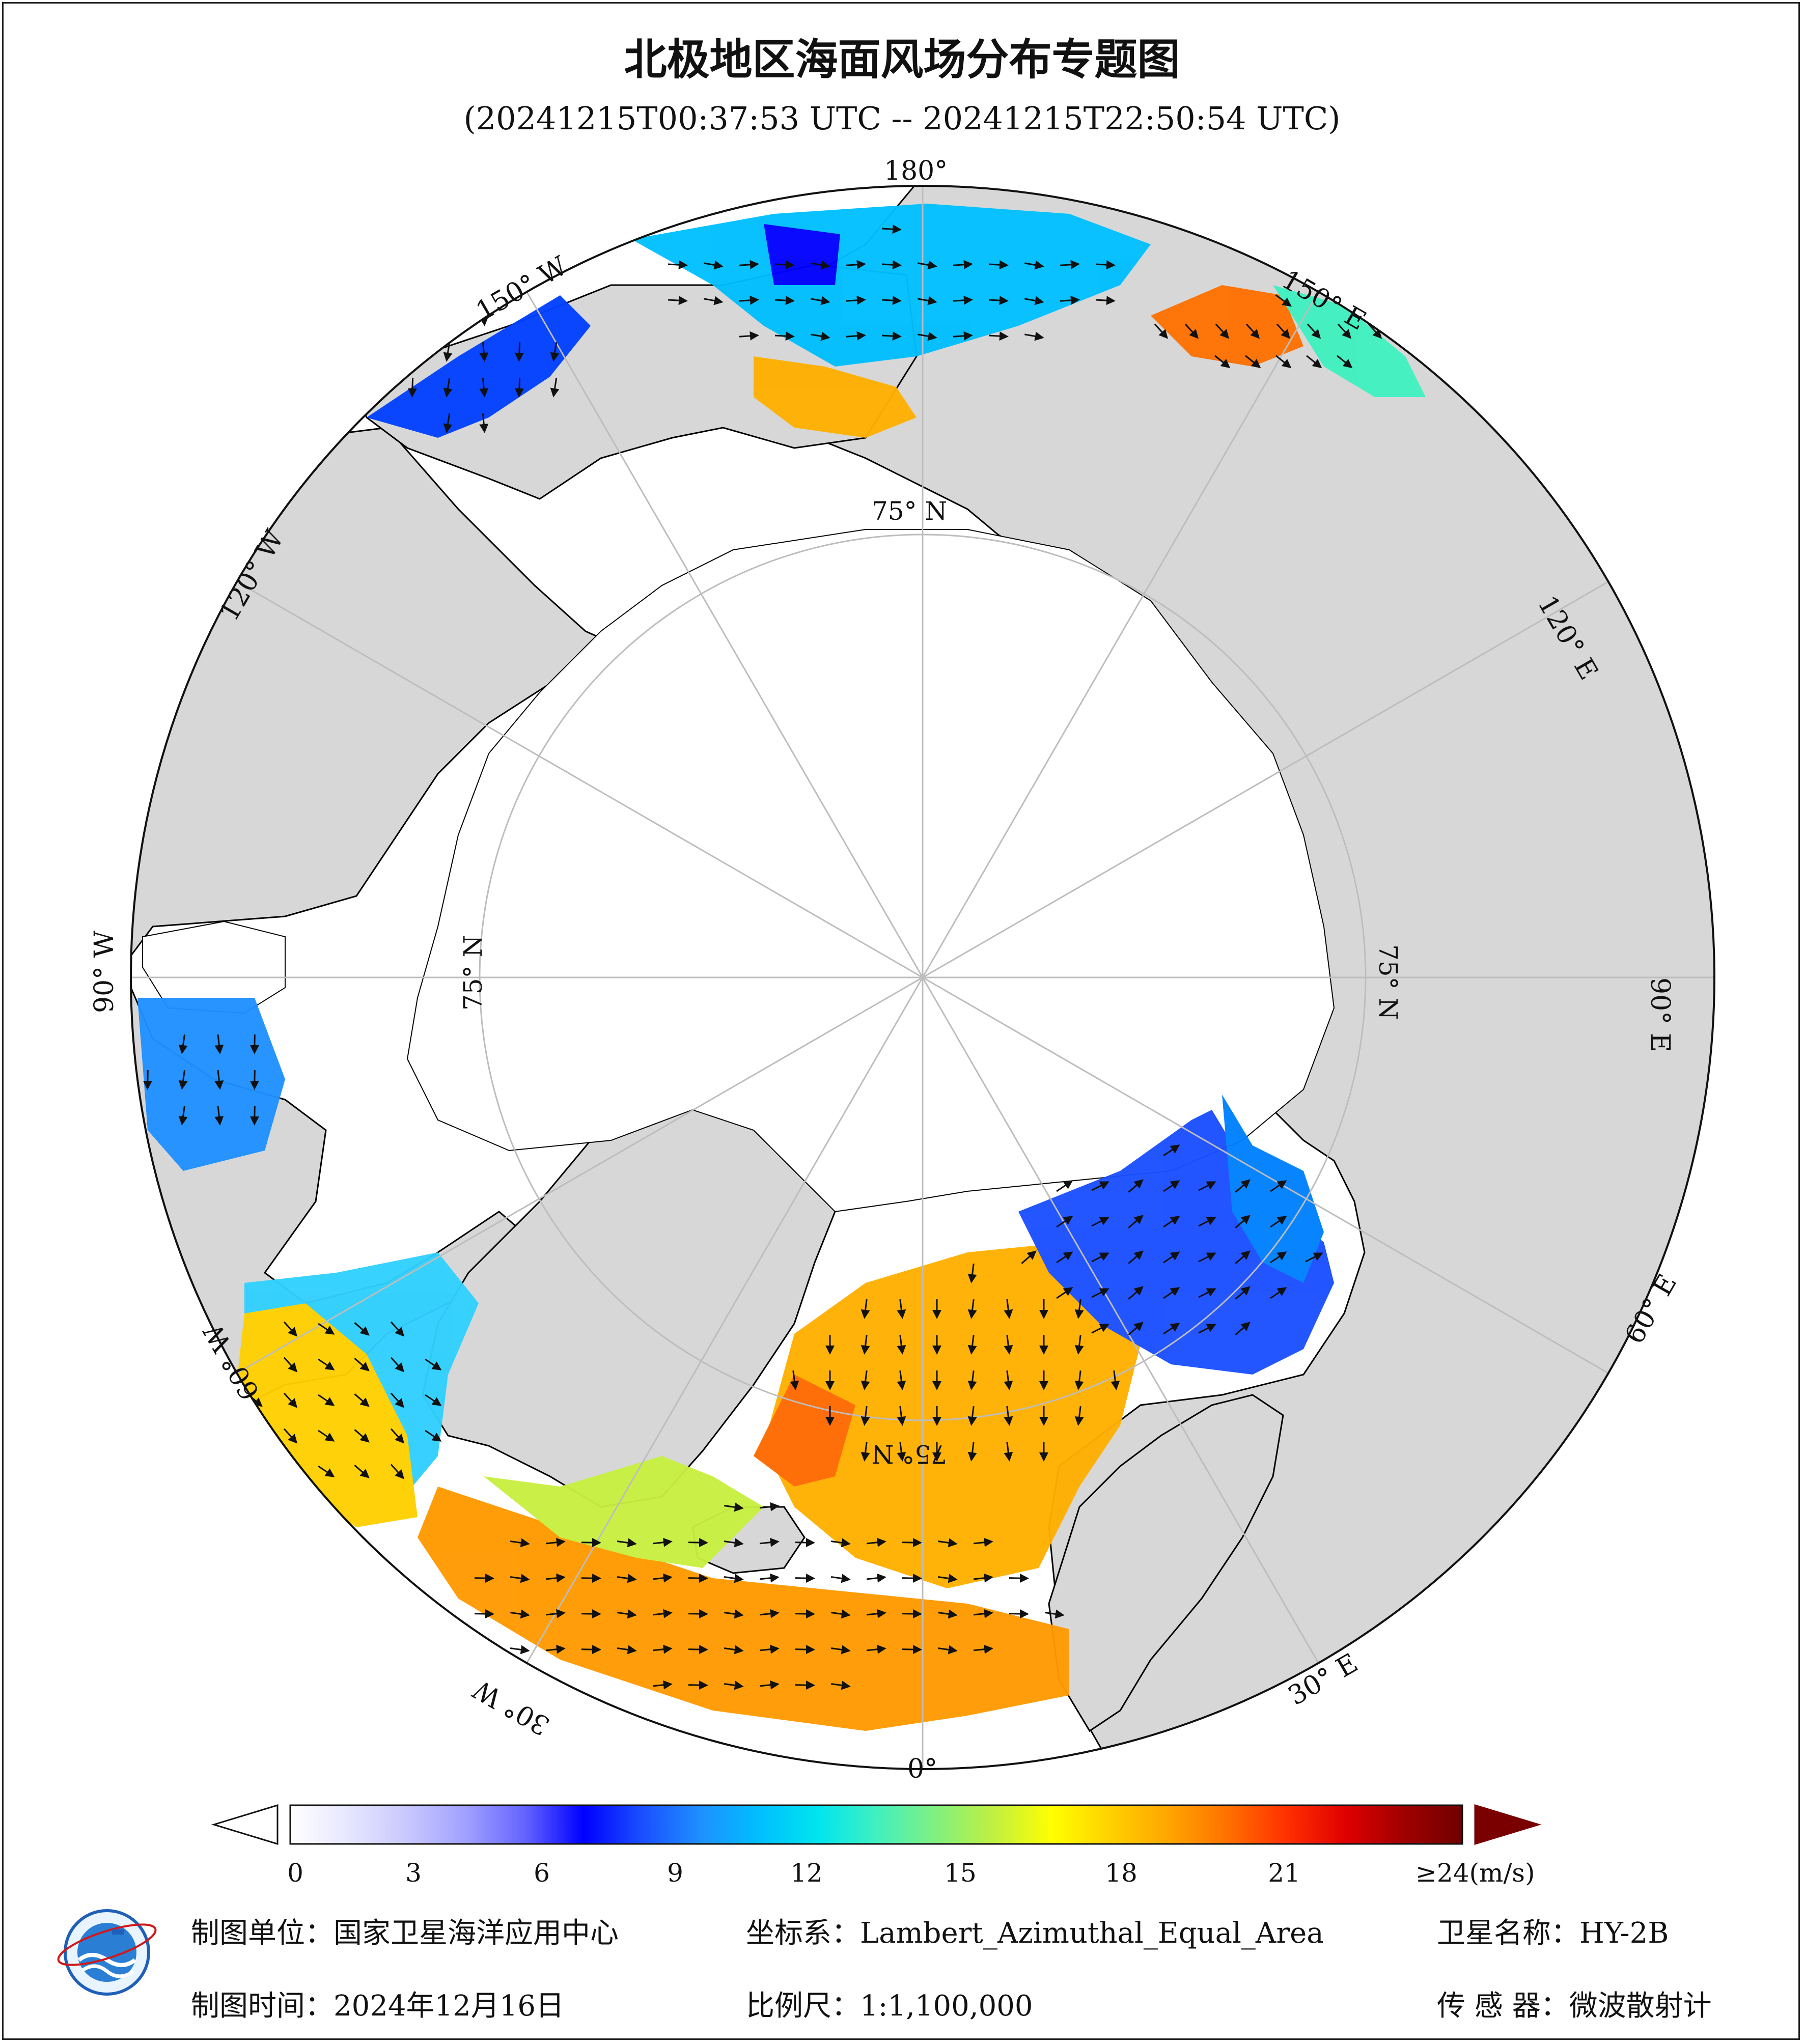  I want to click on footer-satellite: 卫星名称：HY-2B, so click(1553, 1930).